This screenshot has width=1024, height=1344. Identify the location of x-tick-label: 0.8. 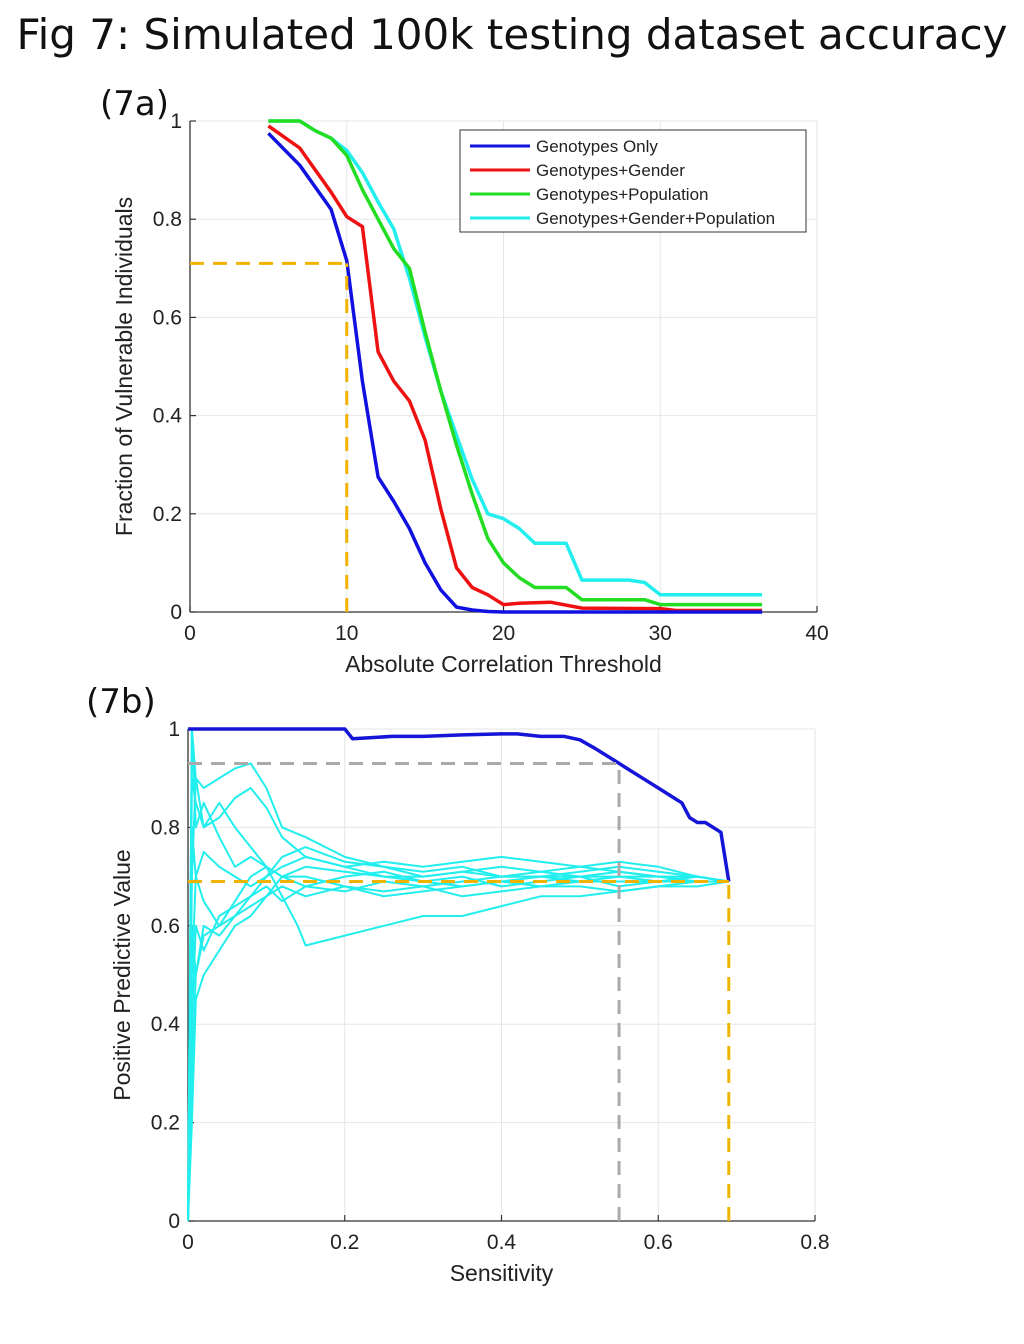
(814, 1242).